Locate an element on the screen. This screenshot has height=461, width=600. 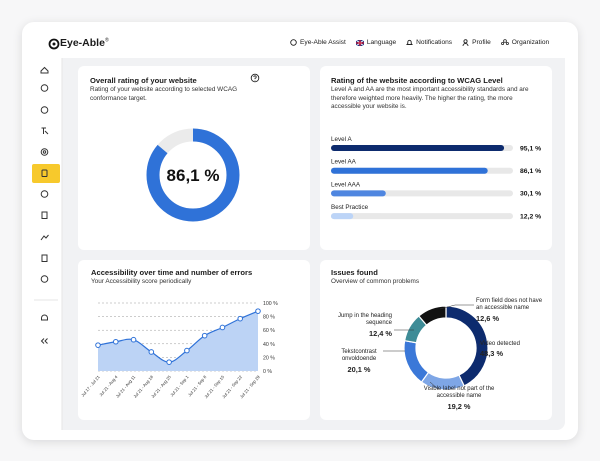
card-title: Issues found is located at coordinates (354, 272).